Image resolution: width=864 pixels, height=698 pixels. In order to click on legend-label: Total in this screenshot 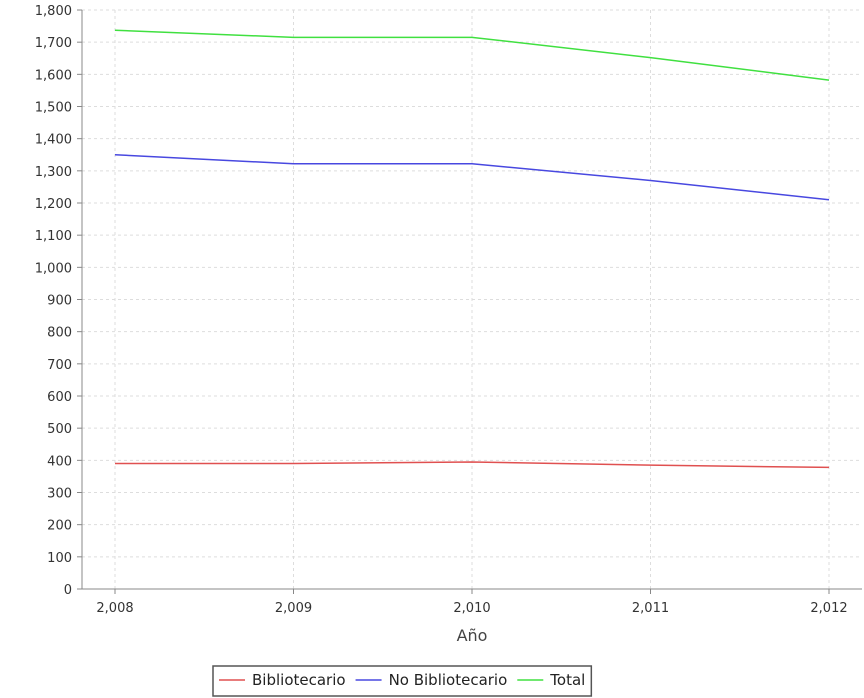, I will do `click(567, 680)`.